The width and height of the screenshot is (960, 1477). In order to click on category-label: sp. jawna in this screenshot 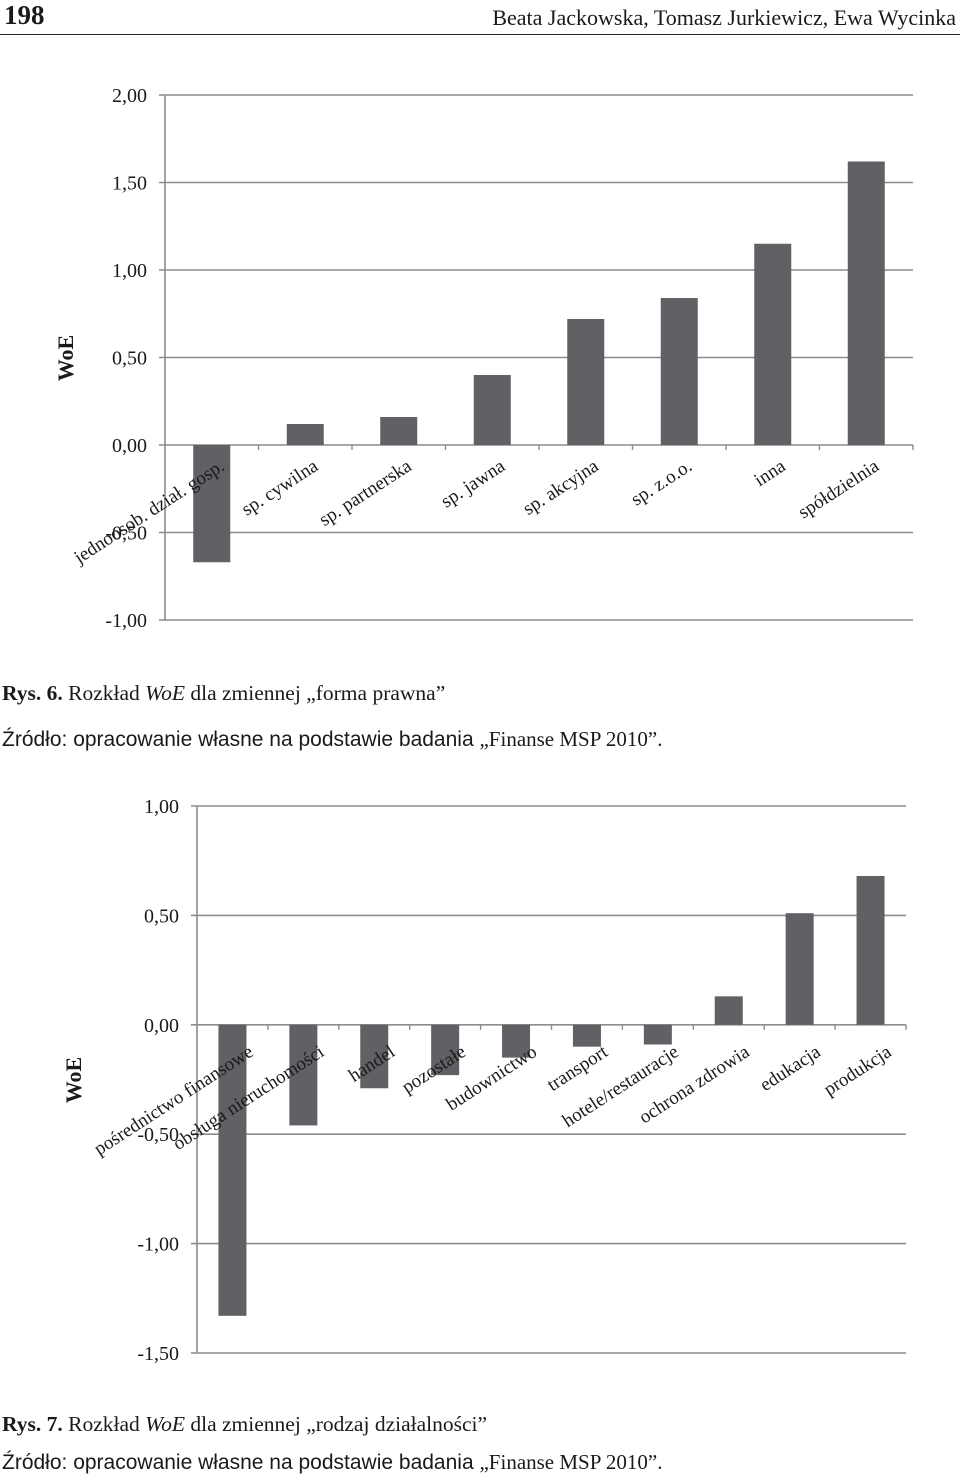, I will do `click(473, 483)`.